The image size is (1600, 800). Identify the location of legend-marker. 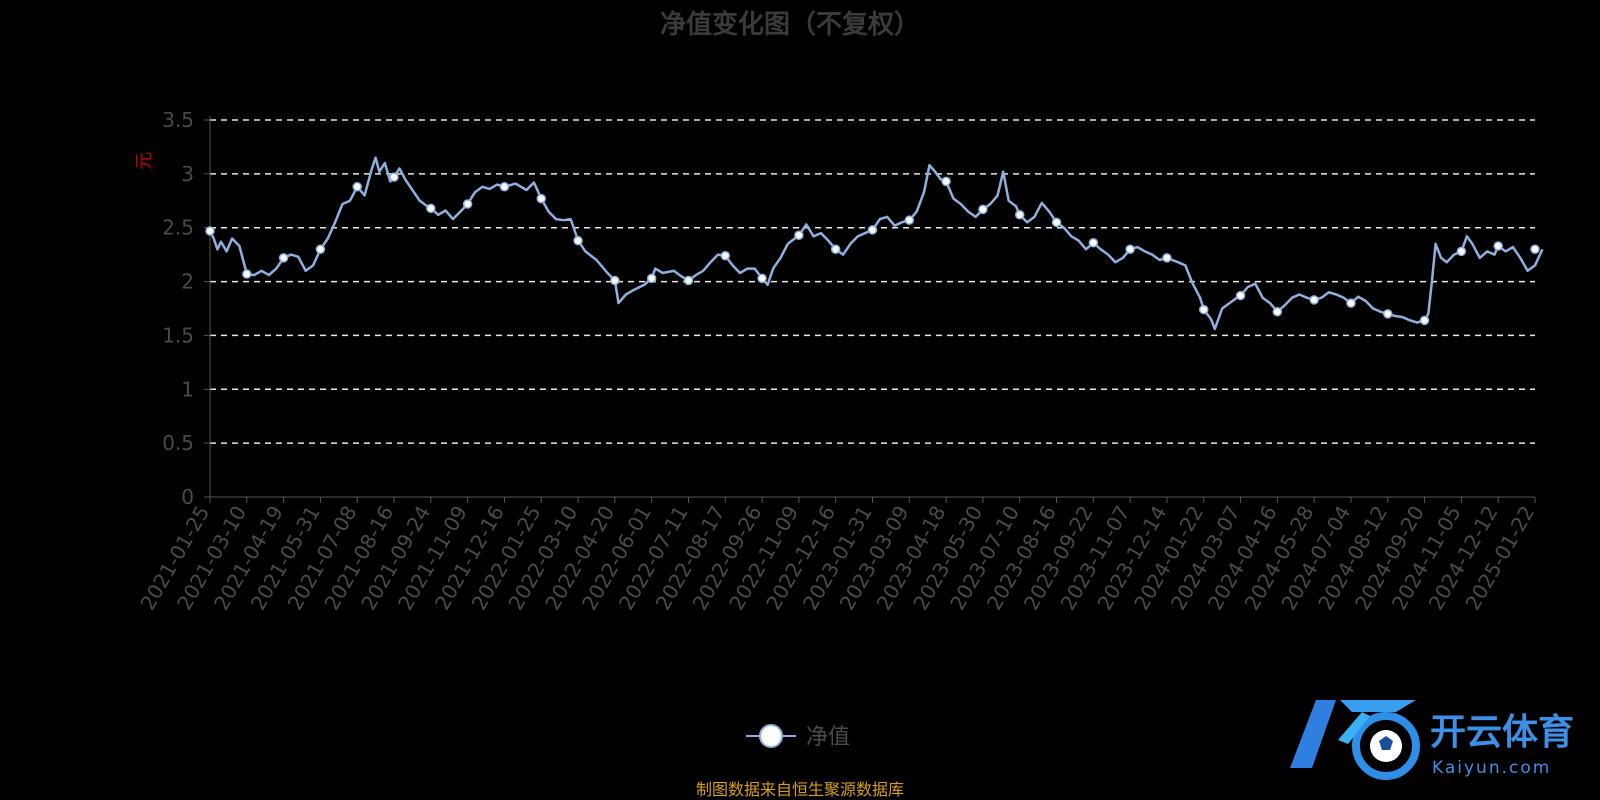
(771, 736).